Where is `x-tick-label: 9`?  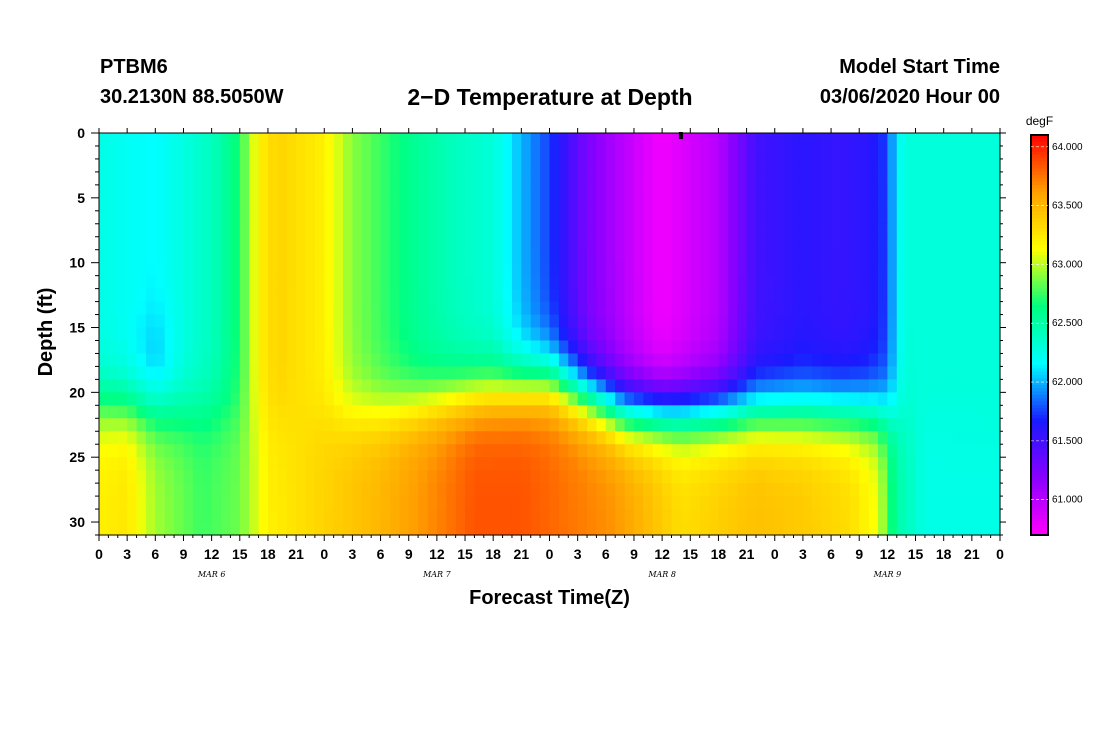 x-tick-label: 9 is located at coordinates (634, 554).